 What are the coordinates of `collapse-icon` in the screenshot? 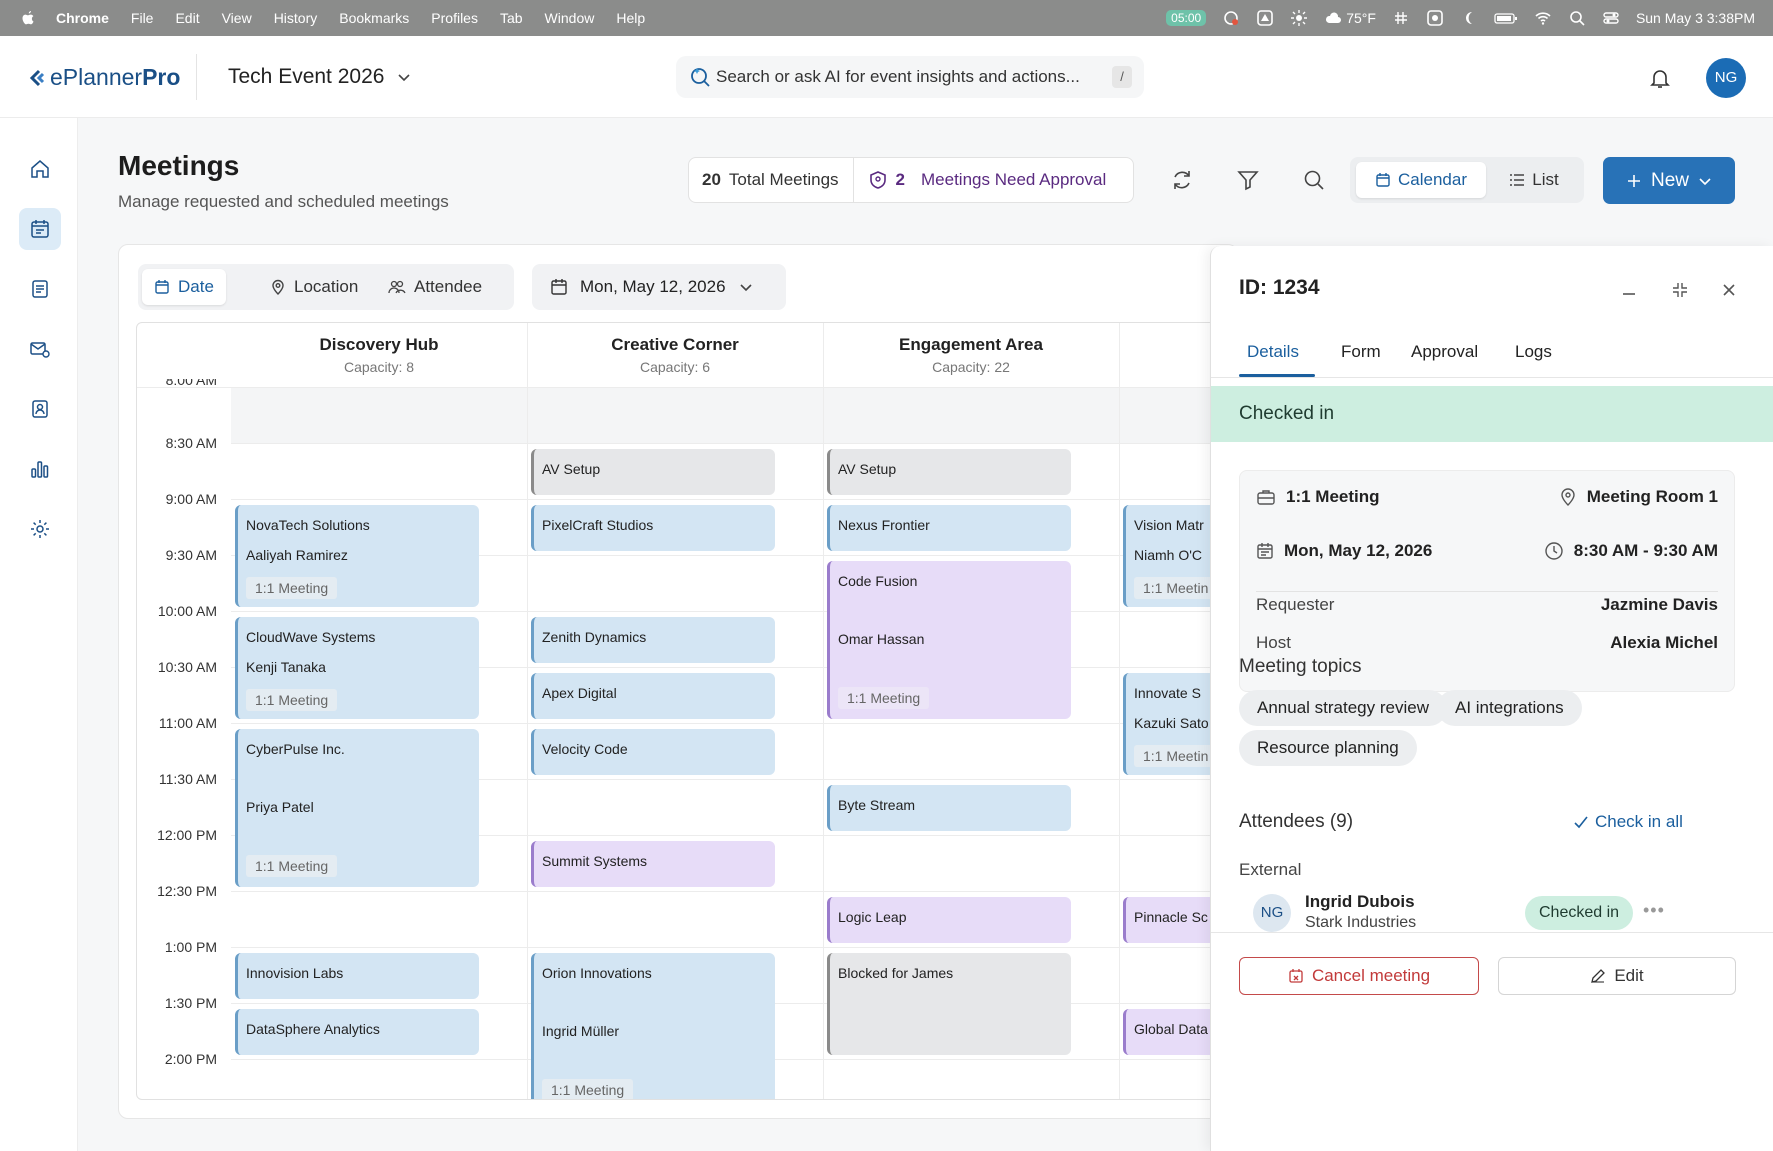 It's located at (1680, 290).